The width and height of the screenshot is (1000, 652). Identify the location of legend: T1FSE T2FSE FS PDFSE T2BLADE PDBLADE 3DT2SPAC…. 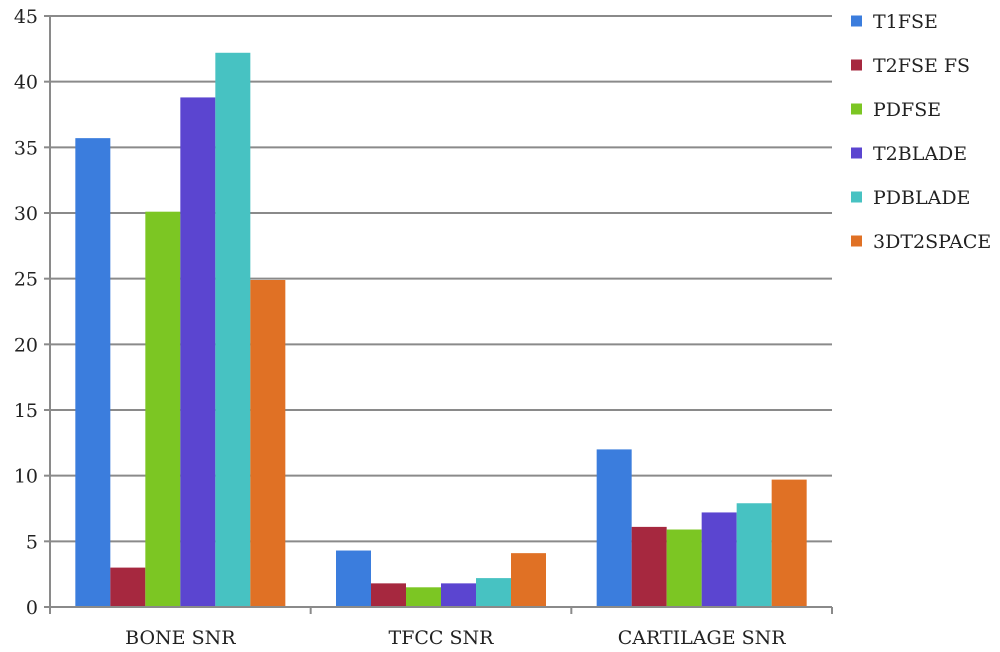
(921, 132).